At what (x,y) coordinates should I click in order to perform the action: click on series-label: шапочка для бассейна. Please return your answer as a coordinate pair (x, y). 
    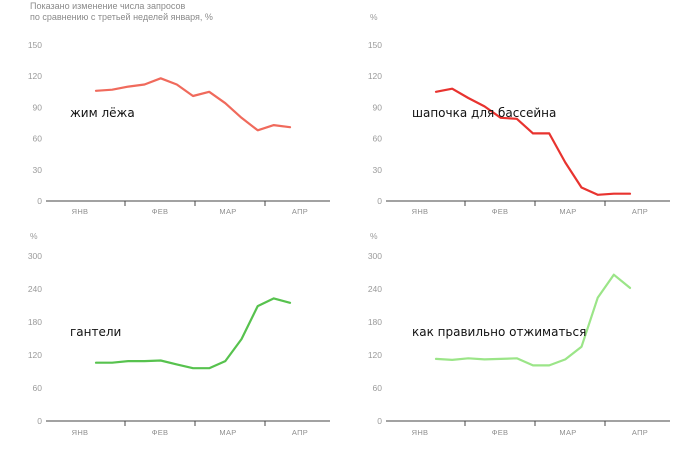
    Looking at the image, I should click on (484, 113).